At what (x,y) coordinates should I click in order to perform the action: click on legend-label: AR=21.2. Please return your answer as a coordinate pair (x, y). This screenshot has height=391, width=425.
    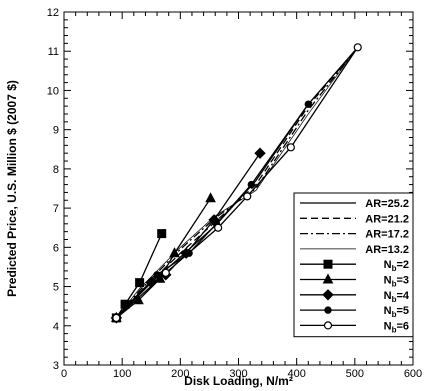
    Looking at the image, I should click on (387, 219).